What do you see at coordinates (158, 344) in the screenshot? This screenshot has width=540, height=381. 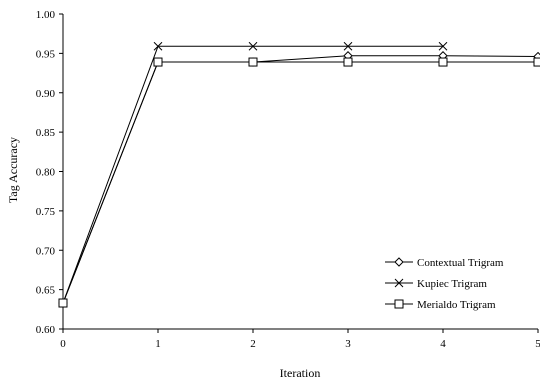 I see `x-tick-label: 1` at bounding box center [158, 344].